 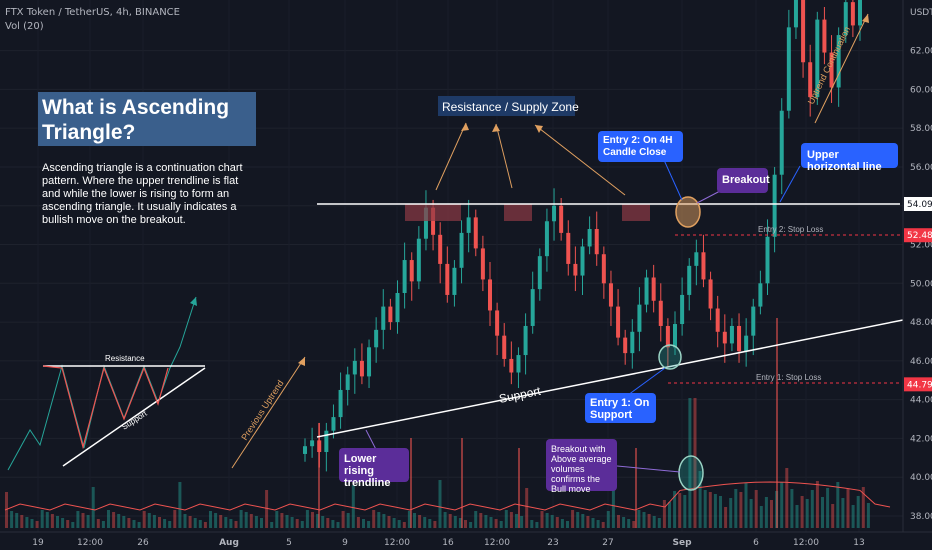 I want to click on y-tick-label: 60.00, so click(x=921, y=90).